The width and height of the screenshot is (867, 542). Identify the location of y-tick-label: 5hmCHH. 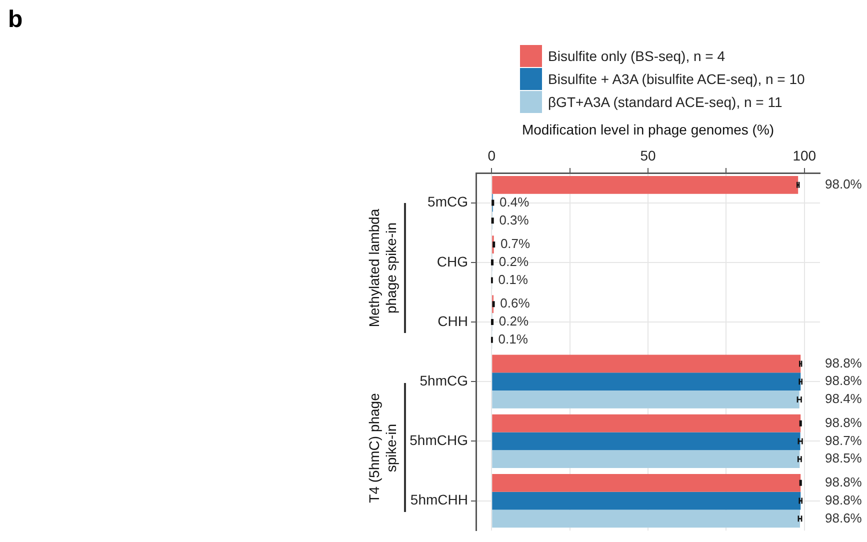
(439, 500).